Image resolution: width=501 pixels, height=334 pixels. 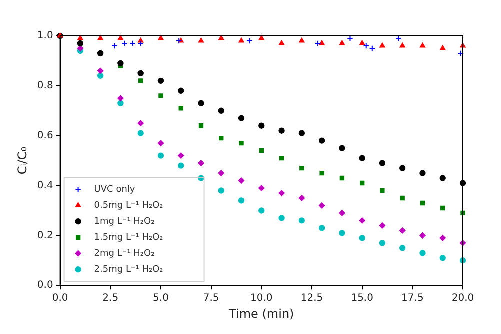 What do you see at coordinates (161, 298) in the screenshot?
I see `x-tick-label: 5.0` at bounding box center [161, 298].